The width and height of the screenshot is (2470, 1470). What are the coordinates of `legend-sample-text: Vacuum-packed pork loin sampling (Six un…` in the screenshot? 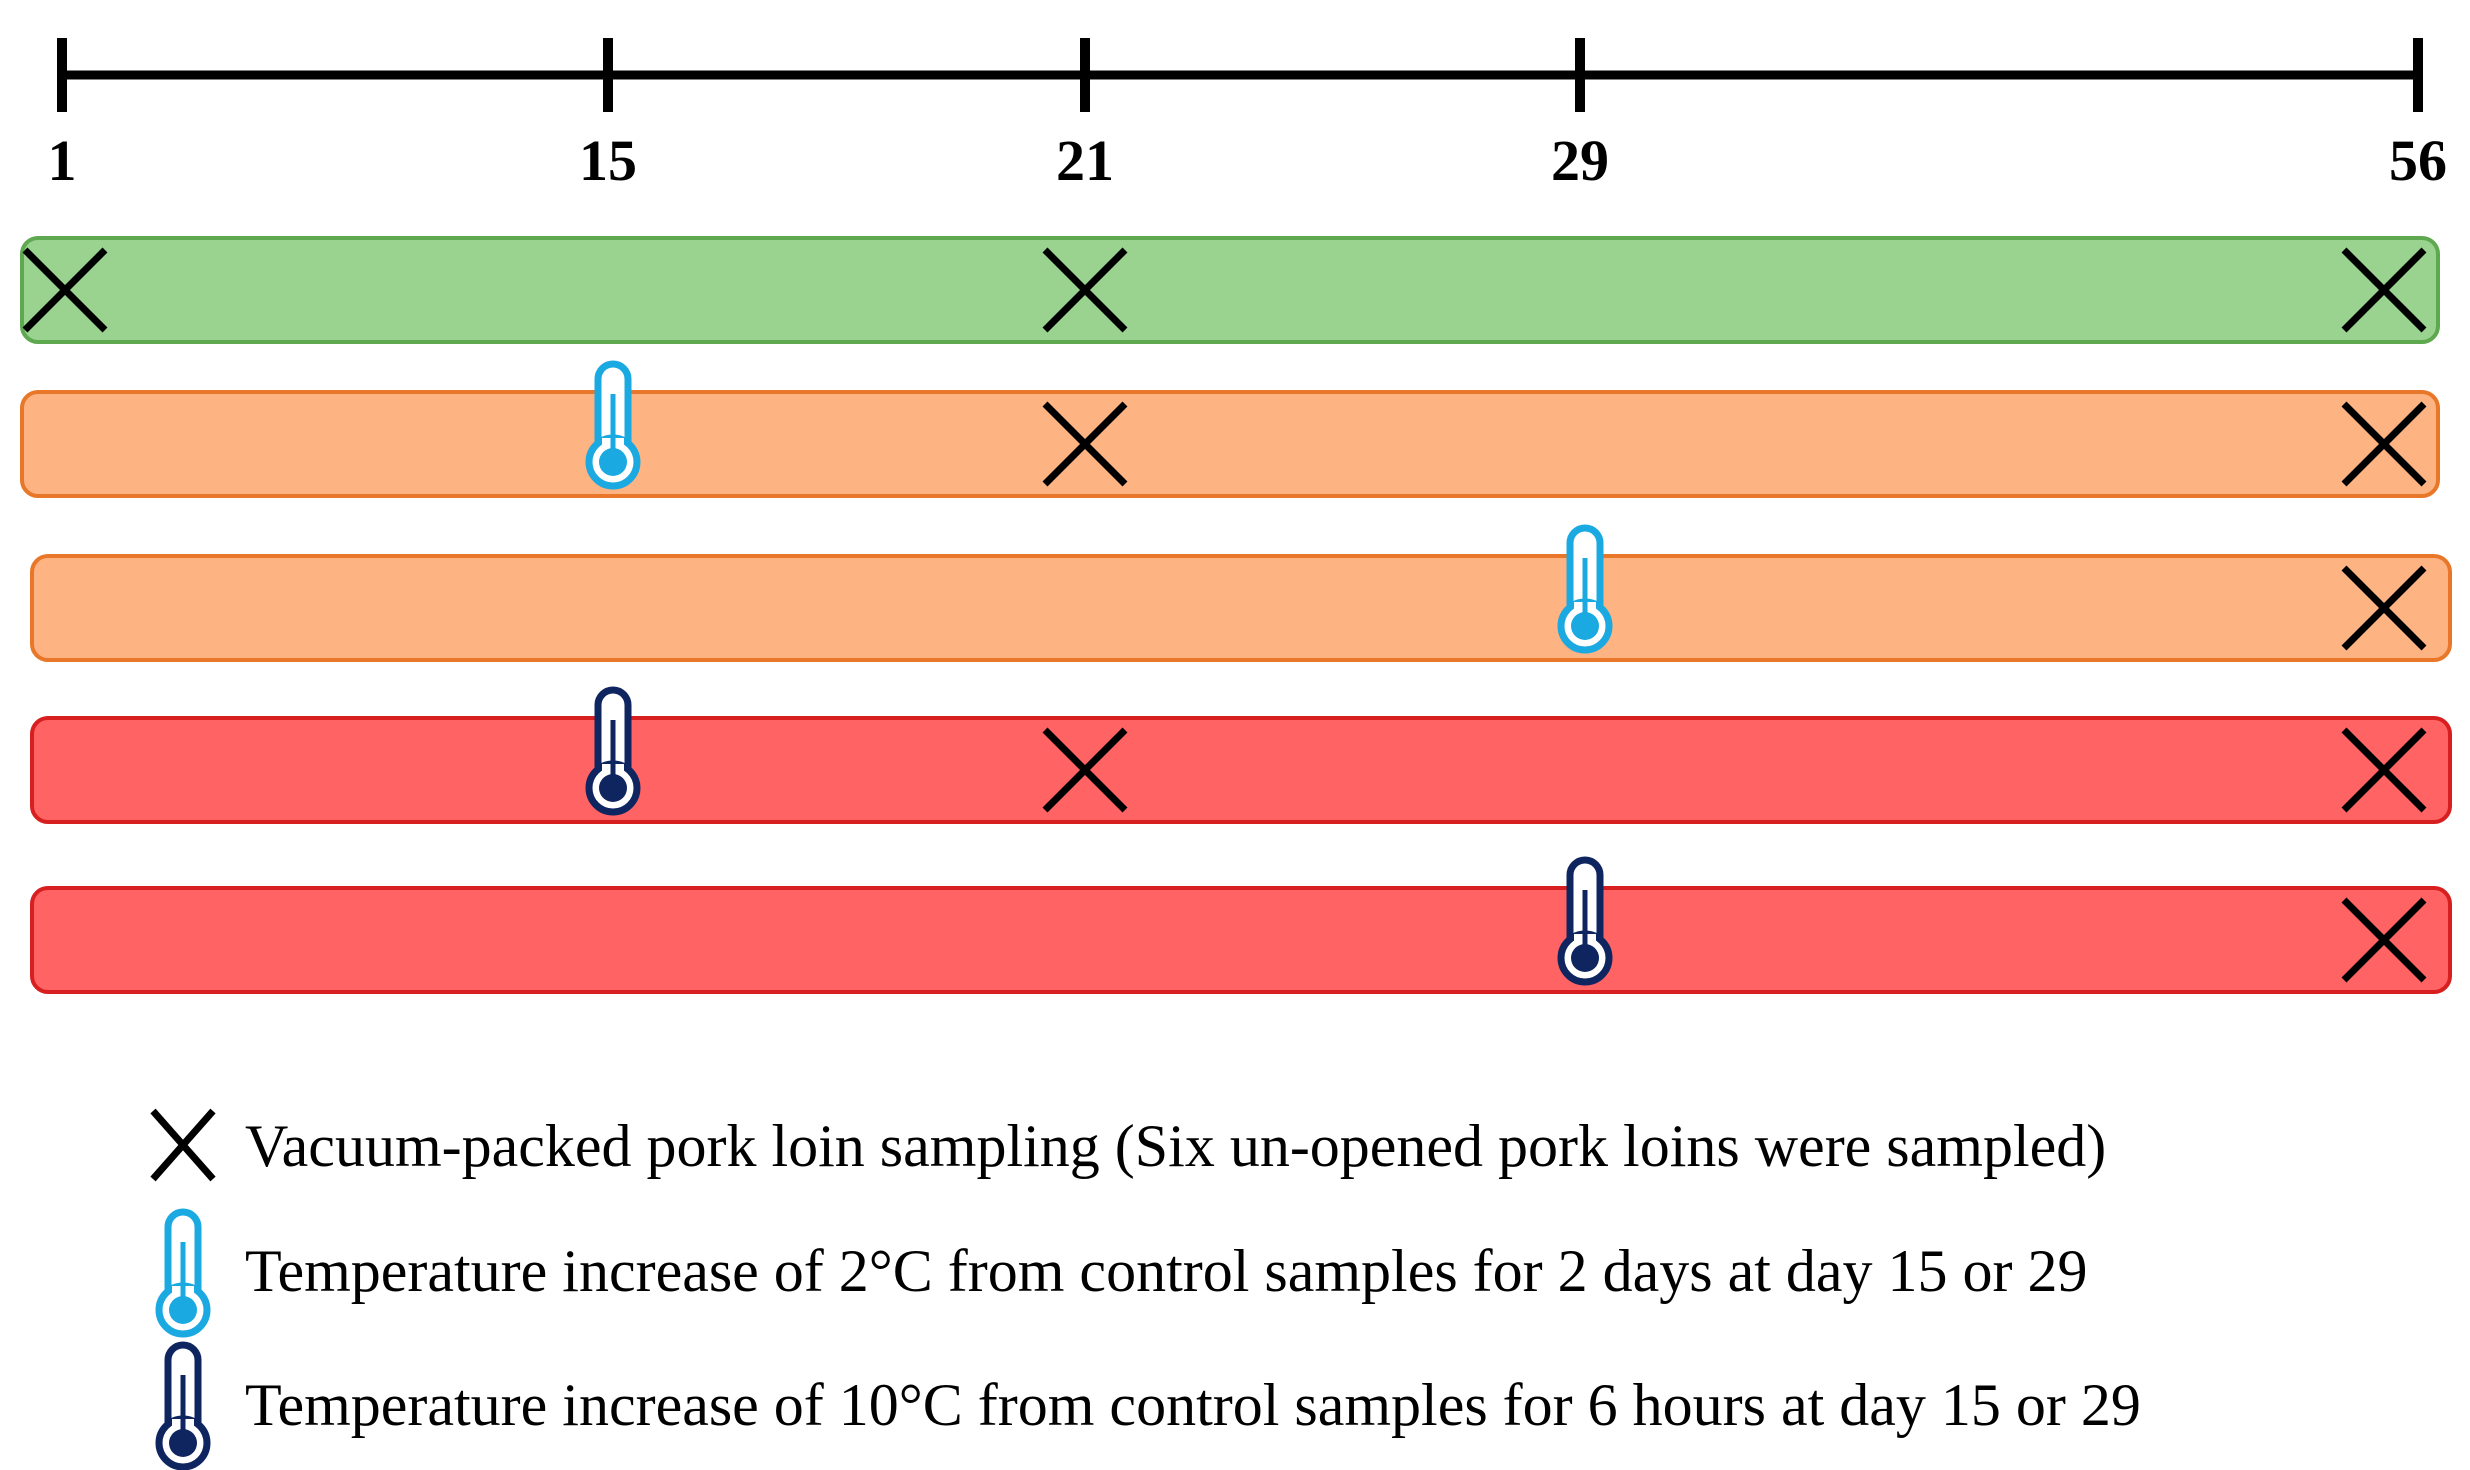 It's located at (1175, 1146).